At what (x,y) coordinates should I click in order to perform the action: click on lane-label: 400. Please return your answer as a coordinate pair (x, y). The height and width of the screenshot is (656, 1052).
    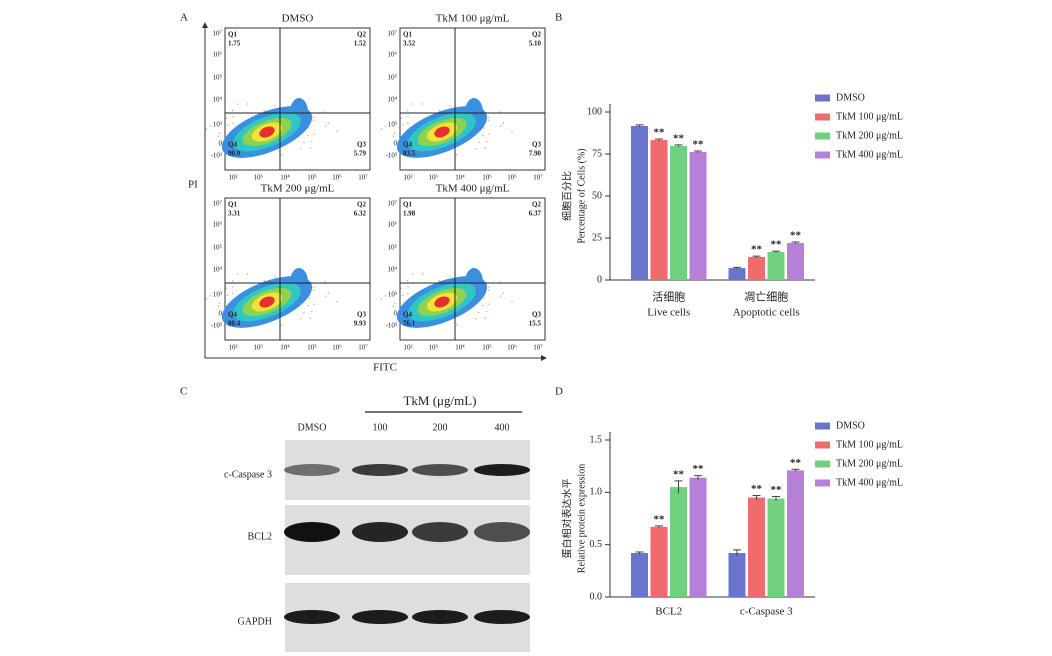
    Looking at the image, I should click on (502, 427).